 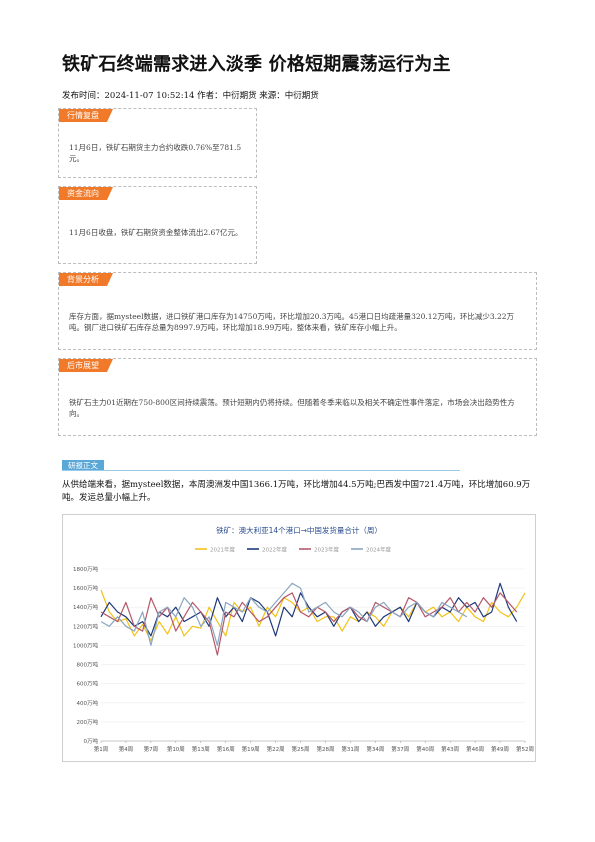 What do you see at coordinates (88, 665) in the screenshot?
I see `y-tick-label: 800万吨` at bounding box center [88, 665].